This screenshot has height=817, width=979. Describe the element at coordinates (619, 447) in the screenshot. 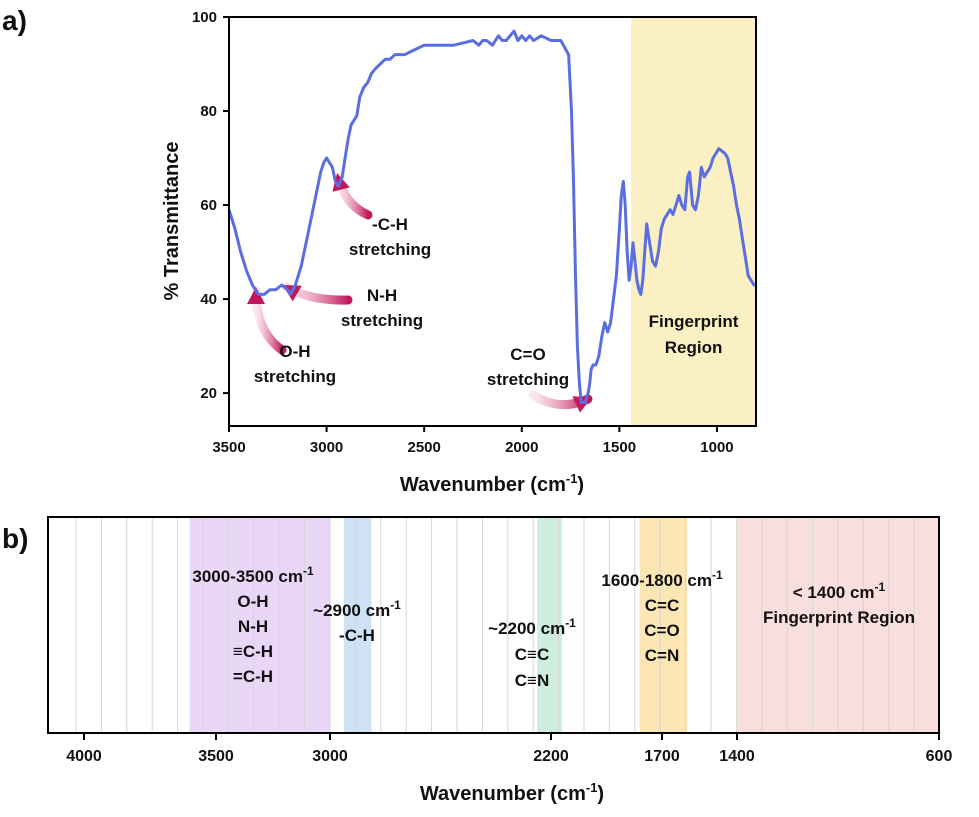

I see `x-tick-label-a: 1500` at that location.